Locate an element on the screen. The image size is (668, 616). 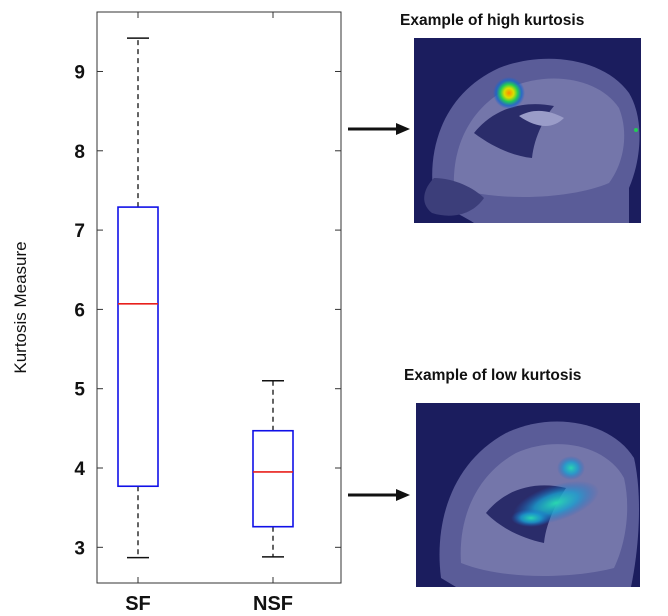
high-kurtosis-mri-image is located at coordinates (527, 130).